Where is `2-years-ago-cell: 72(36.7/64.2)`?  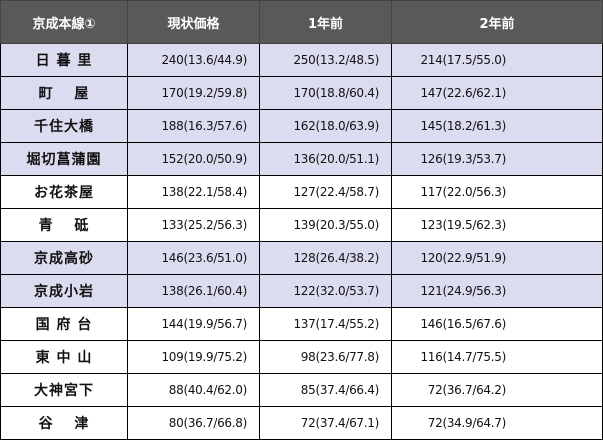
2-years-ago-cell: 72(36.7/64.2) is located at coordinates (497, 390).